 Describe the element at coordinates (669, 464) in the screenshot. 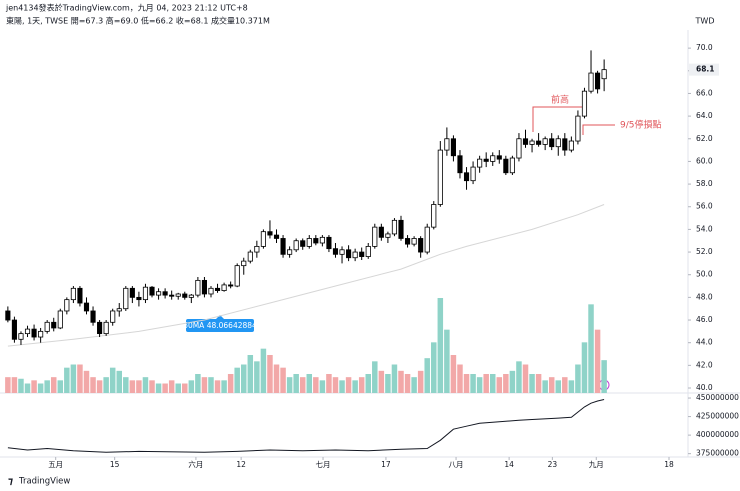

I see `x-tick-label: 18` at that location.